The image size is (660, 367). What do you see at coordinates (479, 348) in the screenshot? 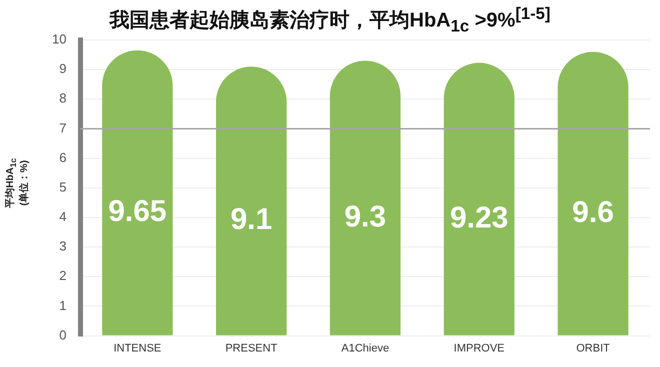
I see `x-tick-label: IMPROVE` at bounding box center [479, 348].